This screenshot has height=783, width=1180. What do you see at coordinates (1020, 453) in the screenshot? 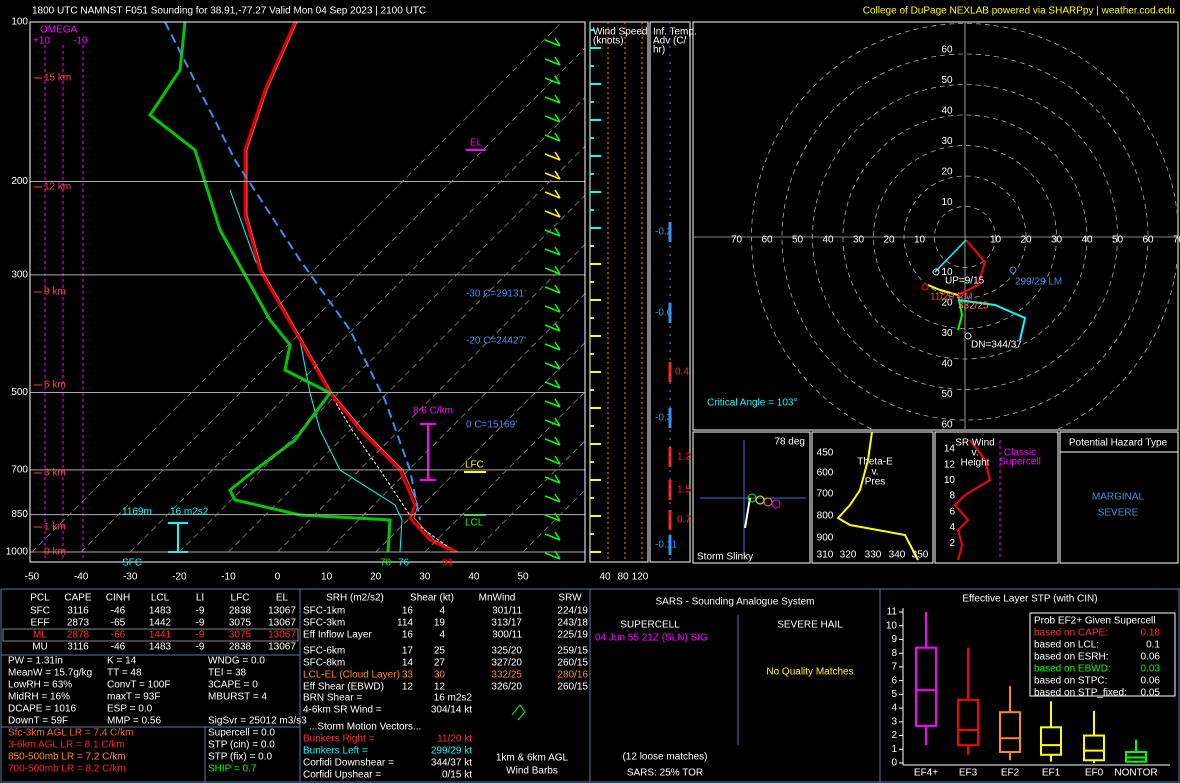
I see `supercell-label: Classic` at bounding box center [1020, 453].